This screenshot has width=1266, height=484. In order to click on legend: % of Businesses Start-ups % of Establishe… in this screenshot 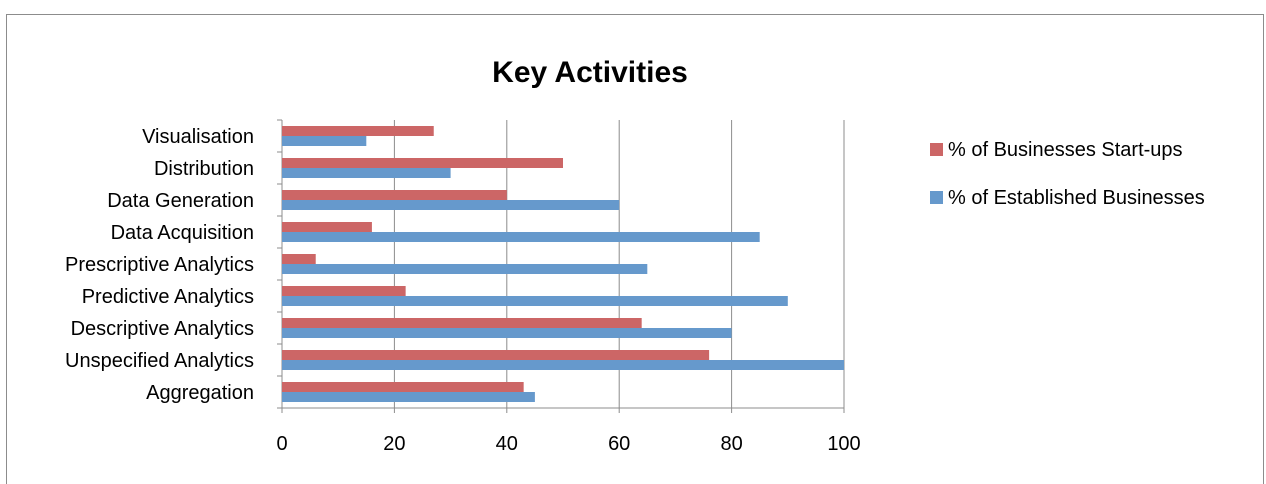, I will do `click(1067, 174)`.